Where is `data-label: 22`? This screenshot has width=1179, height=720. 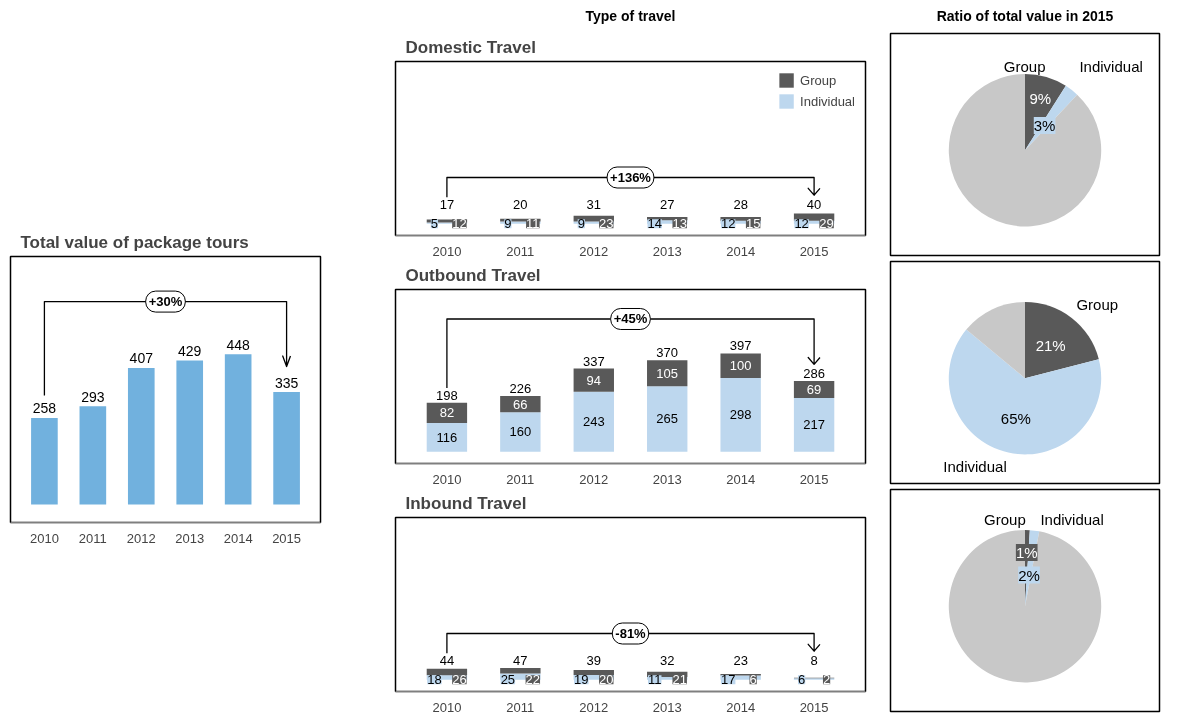
data-label: 22 is located at coordinates (533, 680).